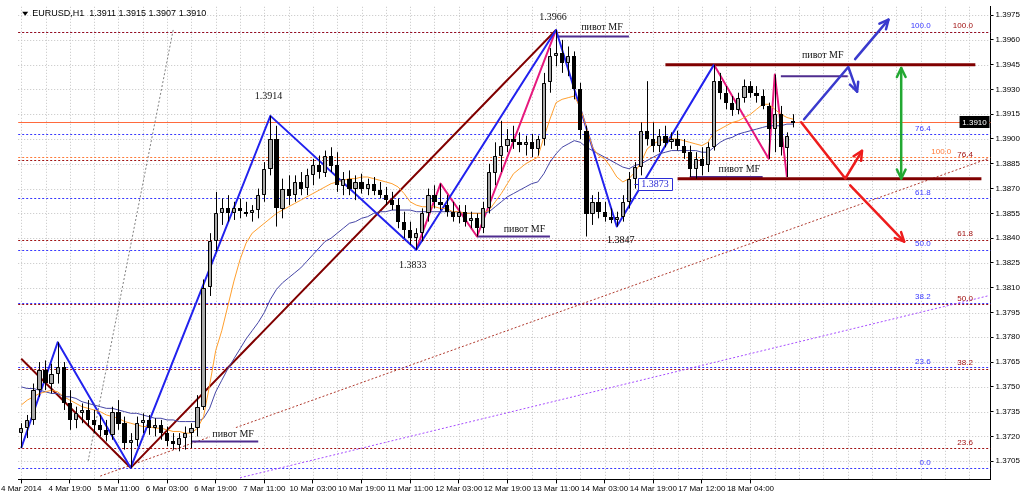  What do you see at coordinates (268, 95) in the screenshot?
I see `annotation: 1.3914` at bounding box center [268, 95].